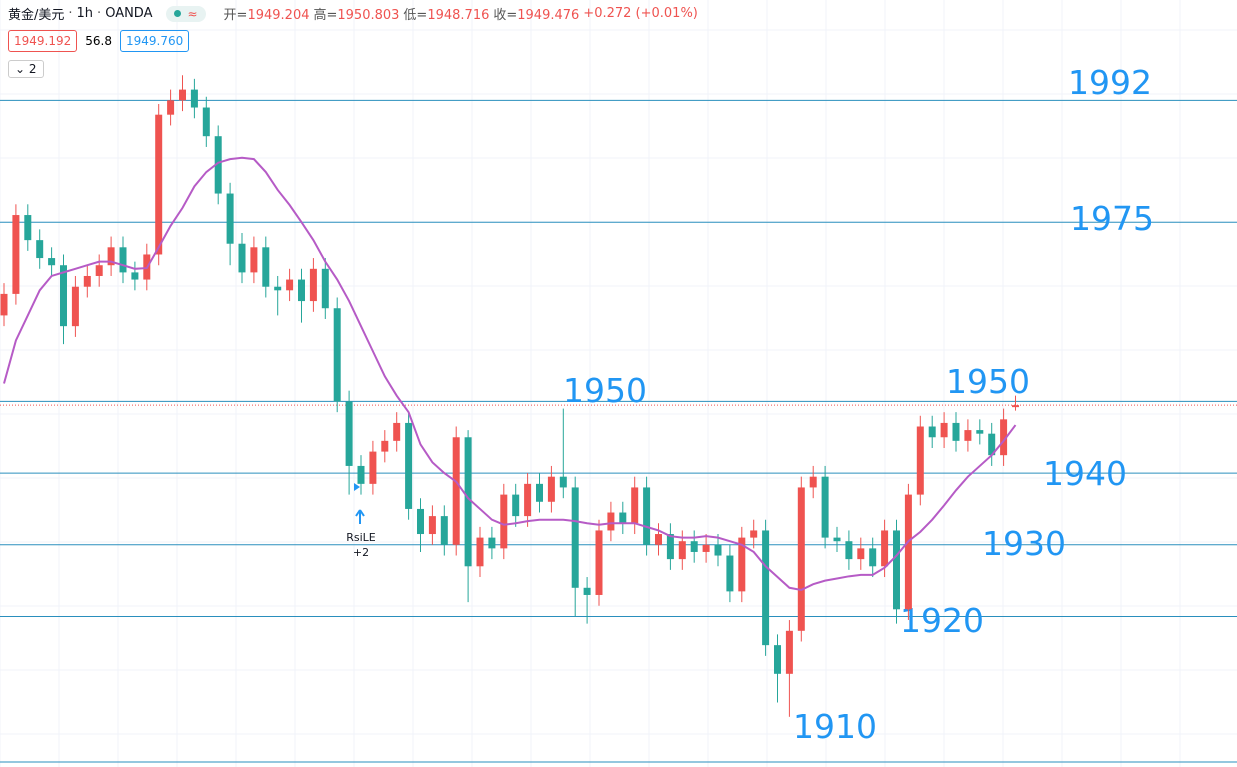 Image resolution: width=1237 pixels, height=767 pixels. Describe the element at coordinates (357, 487) in the screenshot. I see `signal-flag` at that location.